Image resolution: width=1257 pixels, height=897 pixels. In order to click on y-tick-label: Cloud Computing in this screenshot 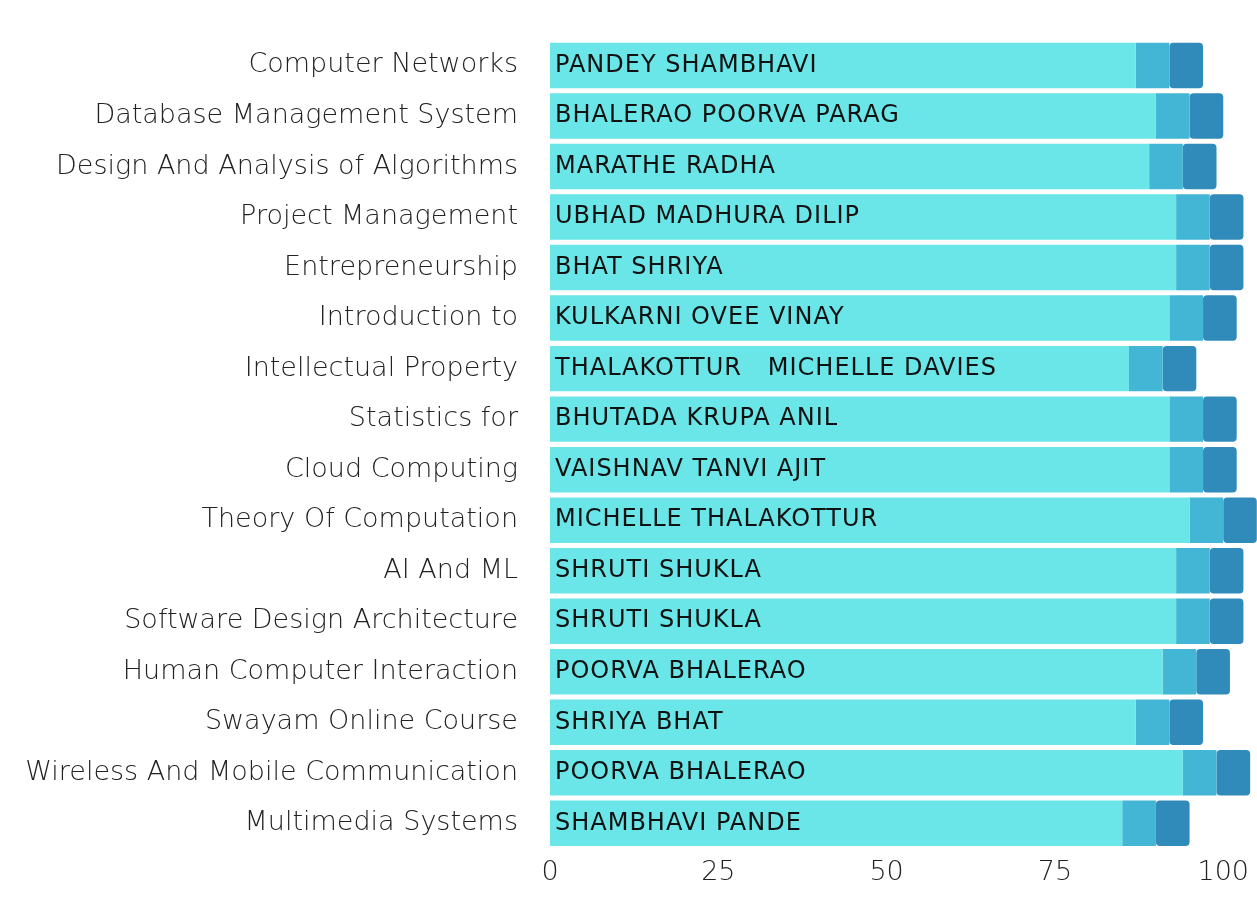, I will do `click(401, 467)`.